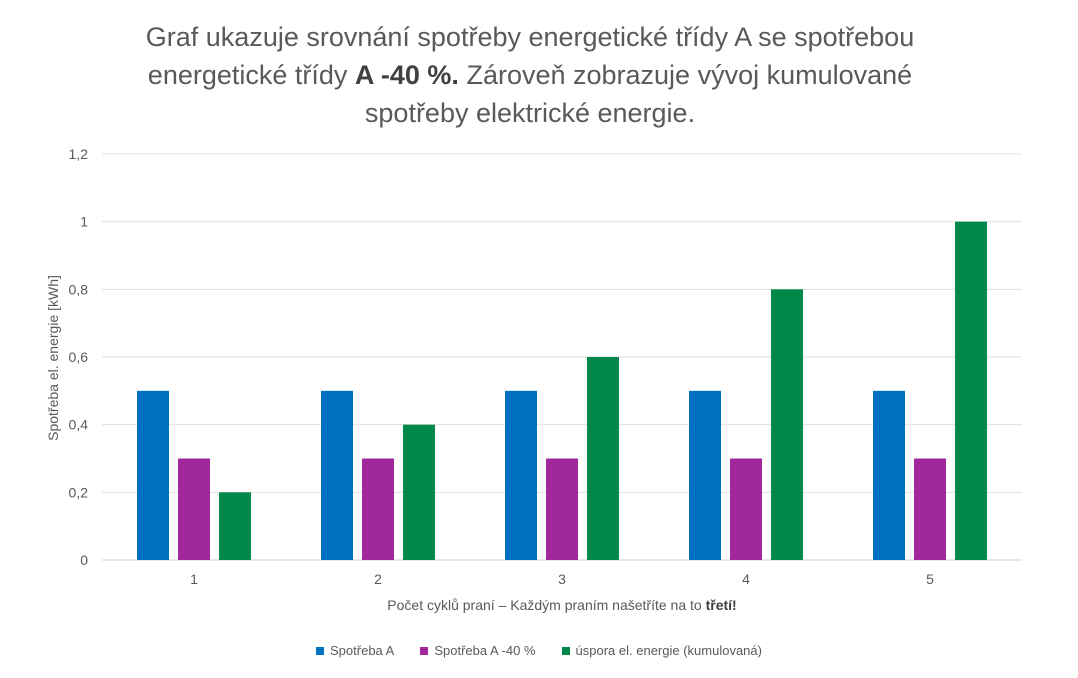 This screenshot has height=678, width=1078. Describe the element at coordinates (378, 579) in the screenshot. I see `x-tick-label: 2` at that location.